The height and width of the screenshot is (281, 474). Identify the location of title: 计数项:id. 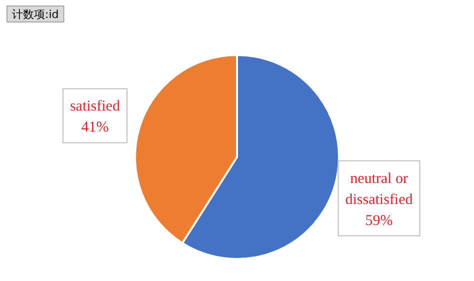
(35, 14).